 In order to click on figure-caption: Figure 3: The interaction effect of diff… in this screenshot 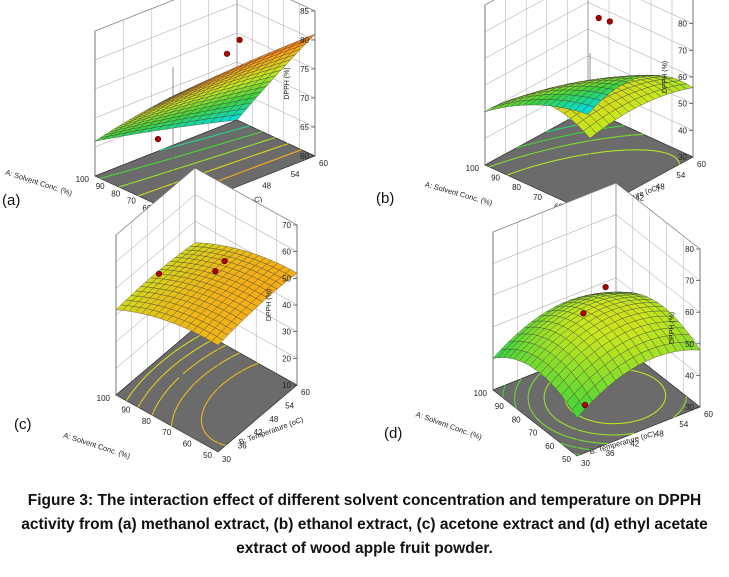, I will do `click(364, 524)`.